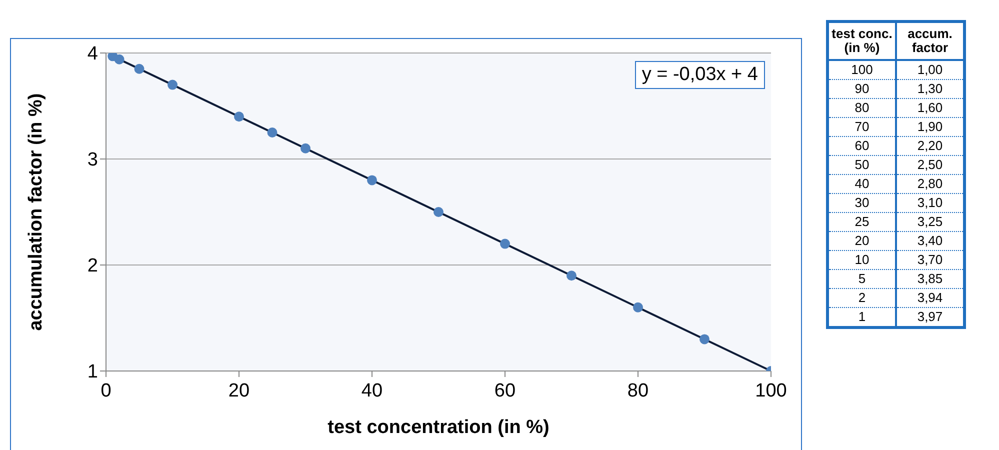  What do you see at coordinates (930, 298) in the screenshot?
I see `text: 3,94` at bounding box center [930, 298].